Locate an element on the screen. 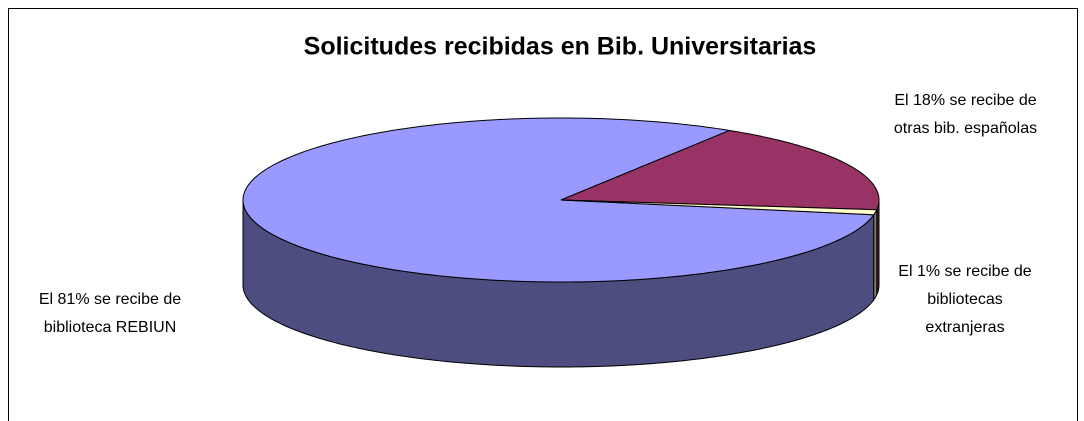  data-label: El 81% se recibe de biblioteca REBIUN is located at coordinates (110, 313).